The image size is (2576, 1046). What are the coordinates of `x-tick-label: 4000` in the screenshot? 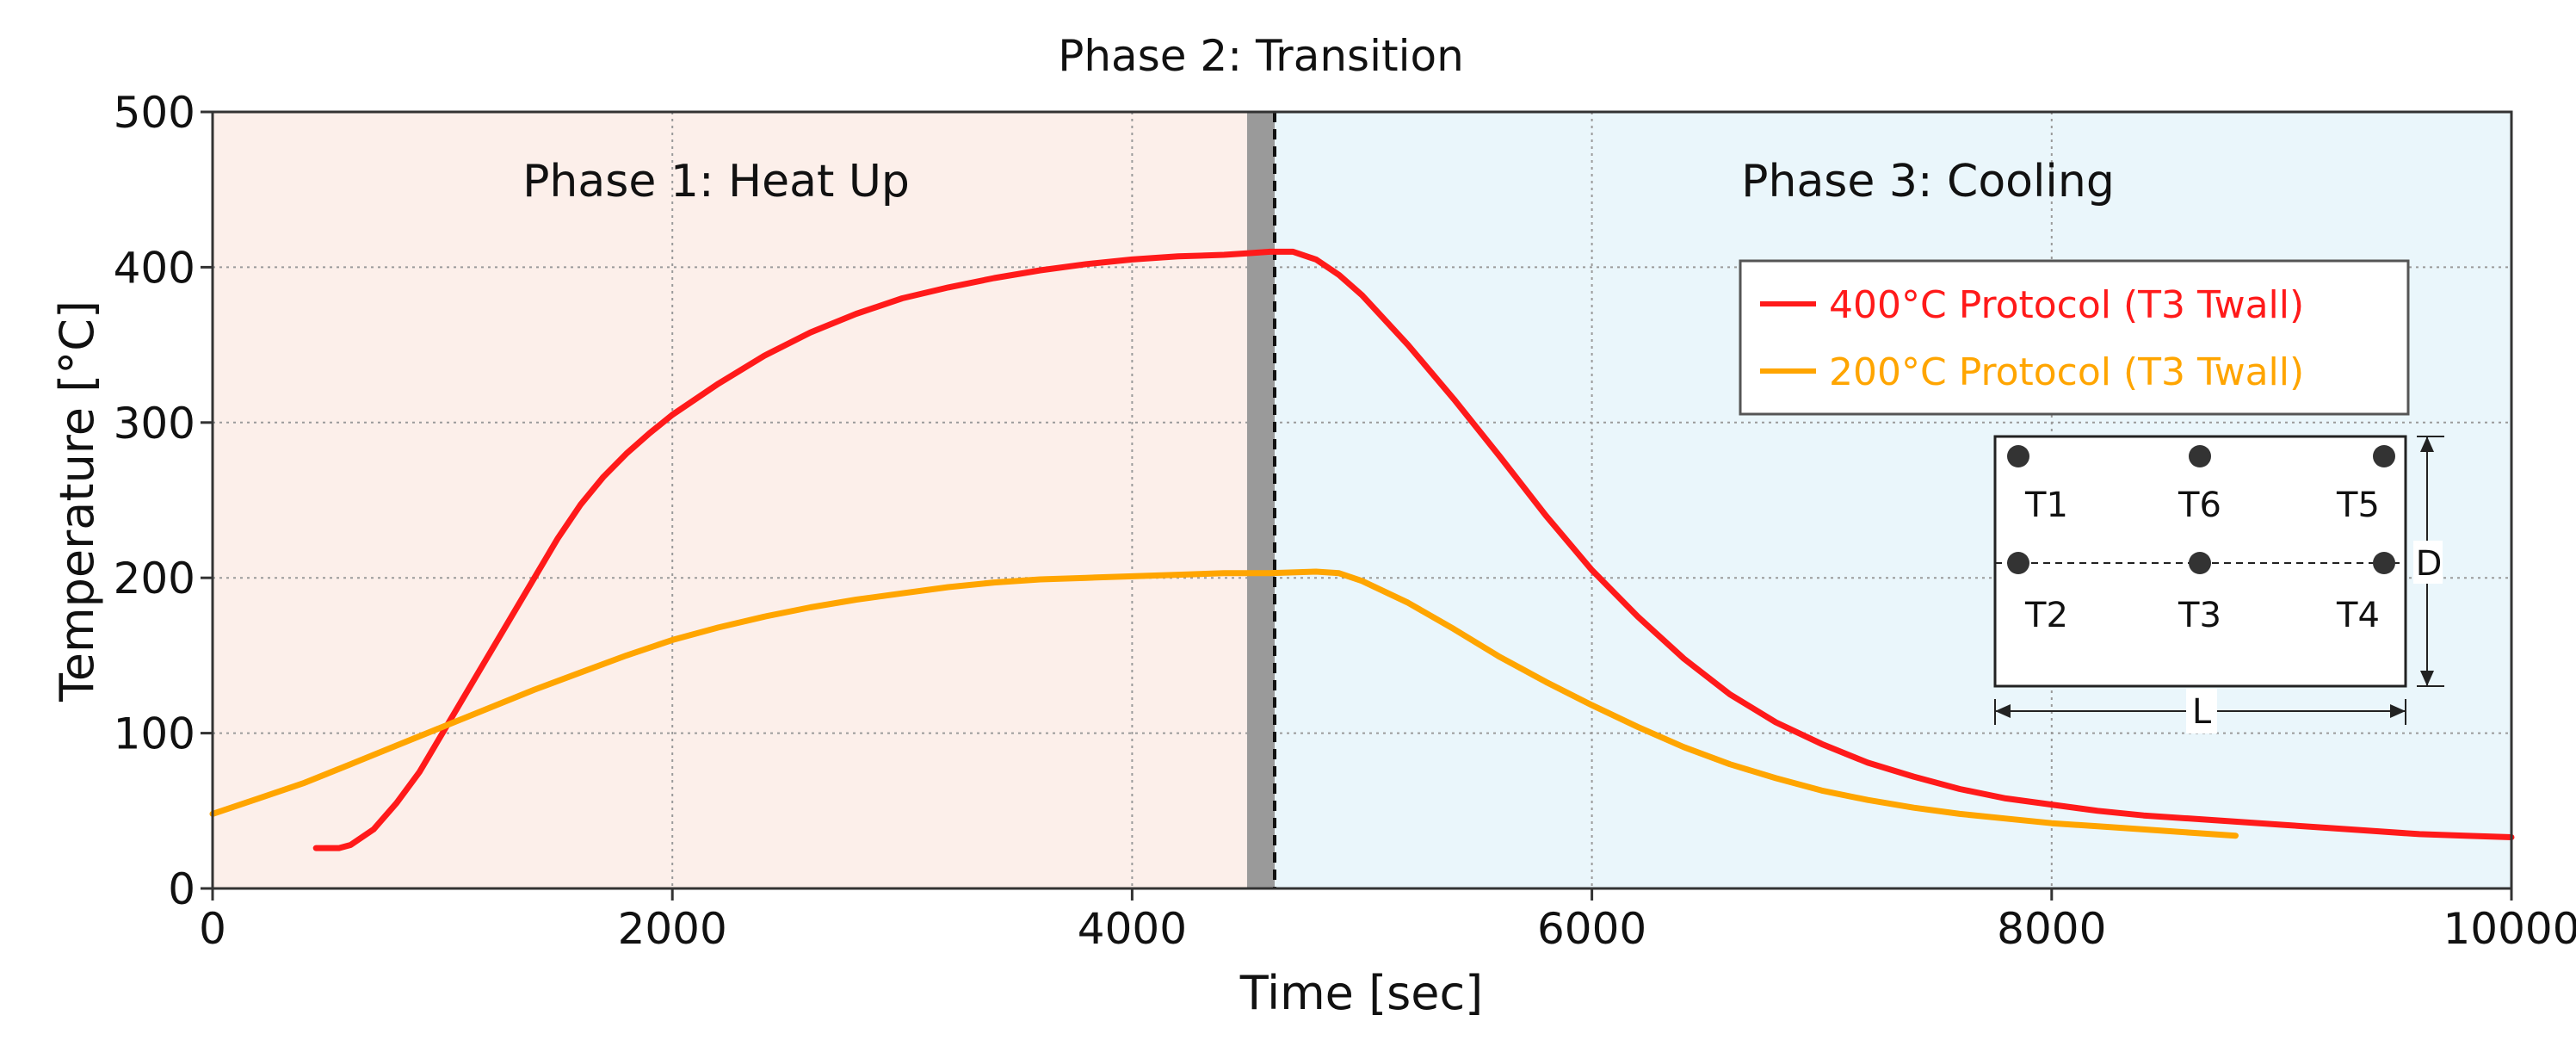 It's located at (1132, 929).